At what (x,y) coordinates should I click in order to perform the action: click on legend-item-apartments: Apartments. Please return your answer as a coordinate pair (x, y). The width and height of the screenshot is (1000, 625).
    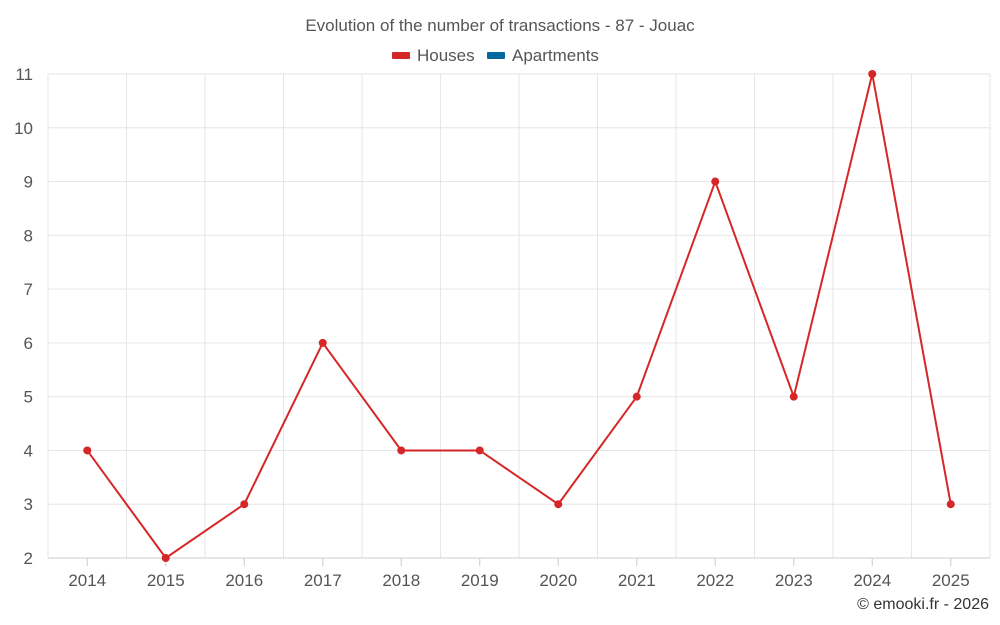
    Looking at the image, I should click on (543, 55).